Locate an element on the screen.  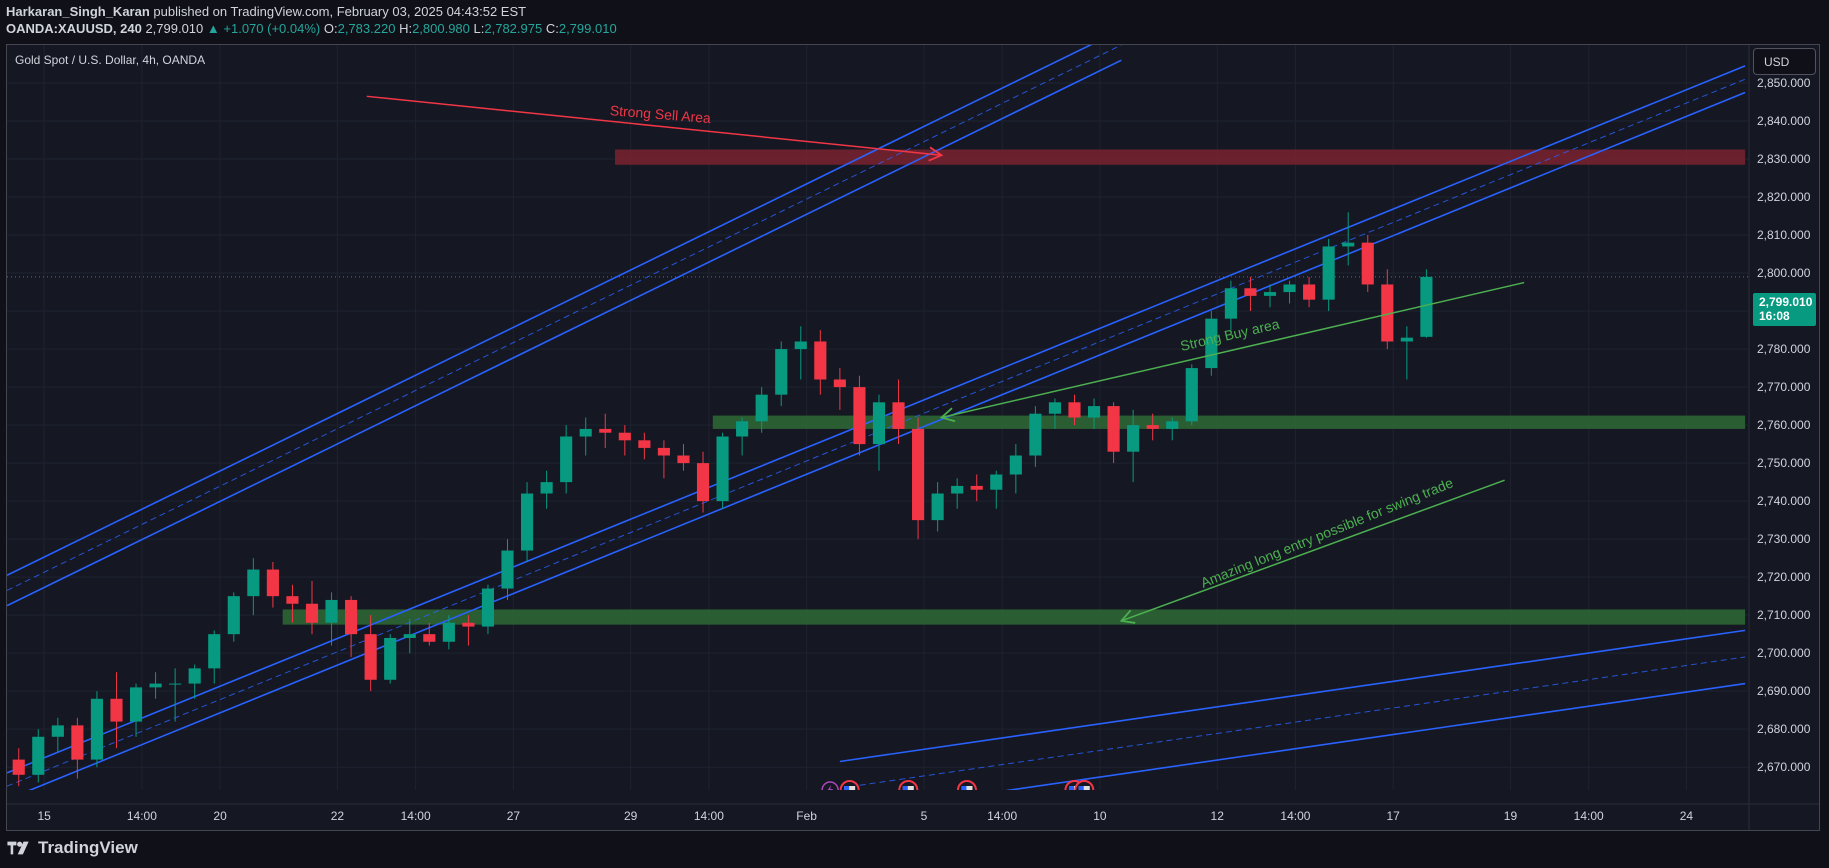
x-tick-label: 12 is located at coordinates (1218, 816).